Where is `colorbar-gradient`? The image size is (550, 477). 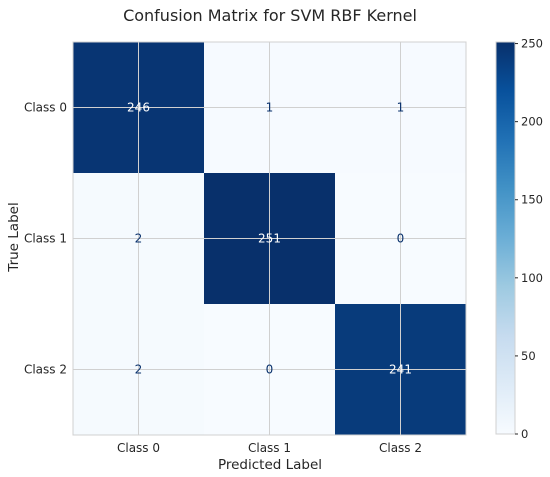 colorbar-gradient is located at coordinates (505, 238).